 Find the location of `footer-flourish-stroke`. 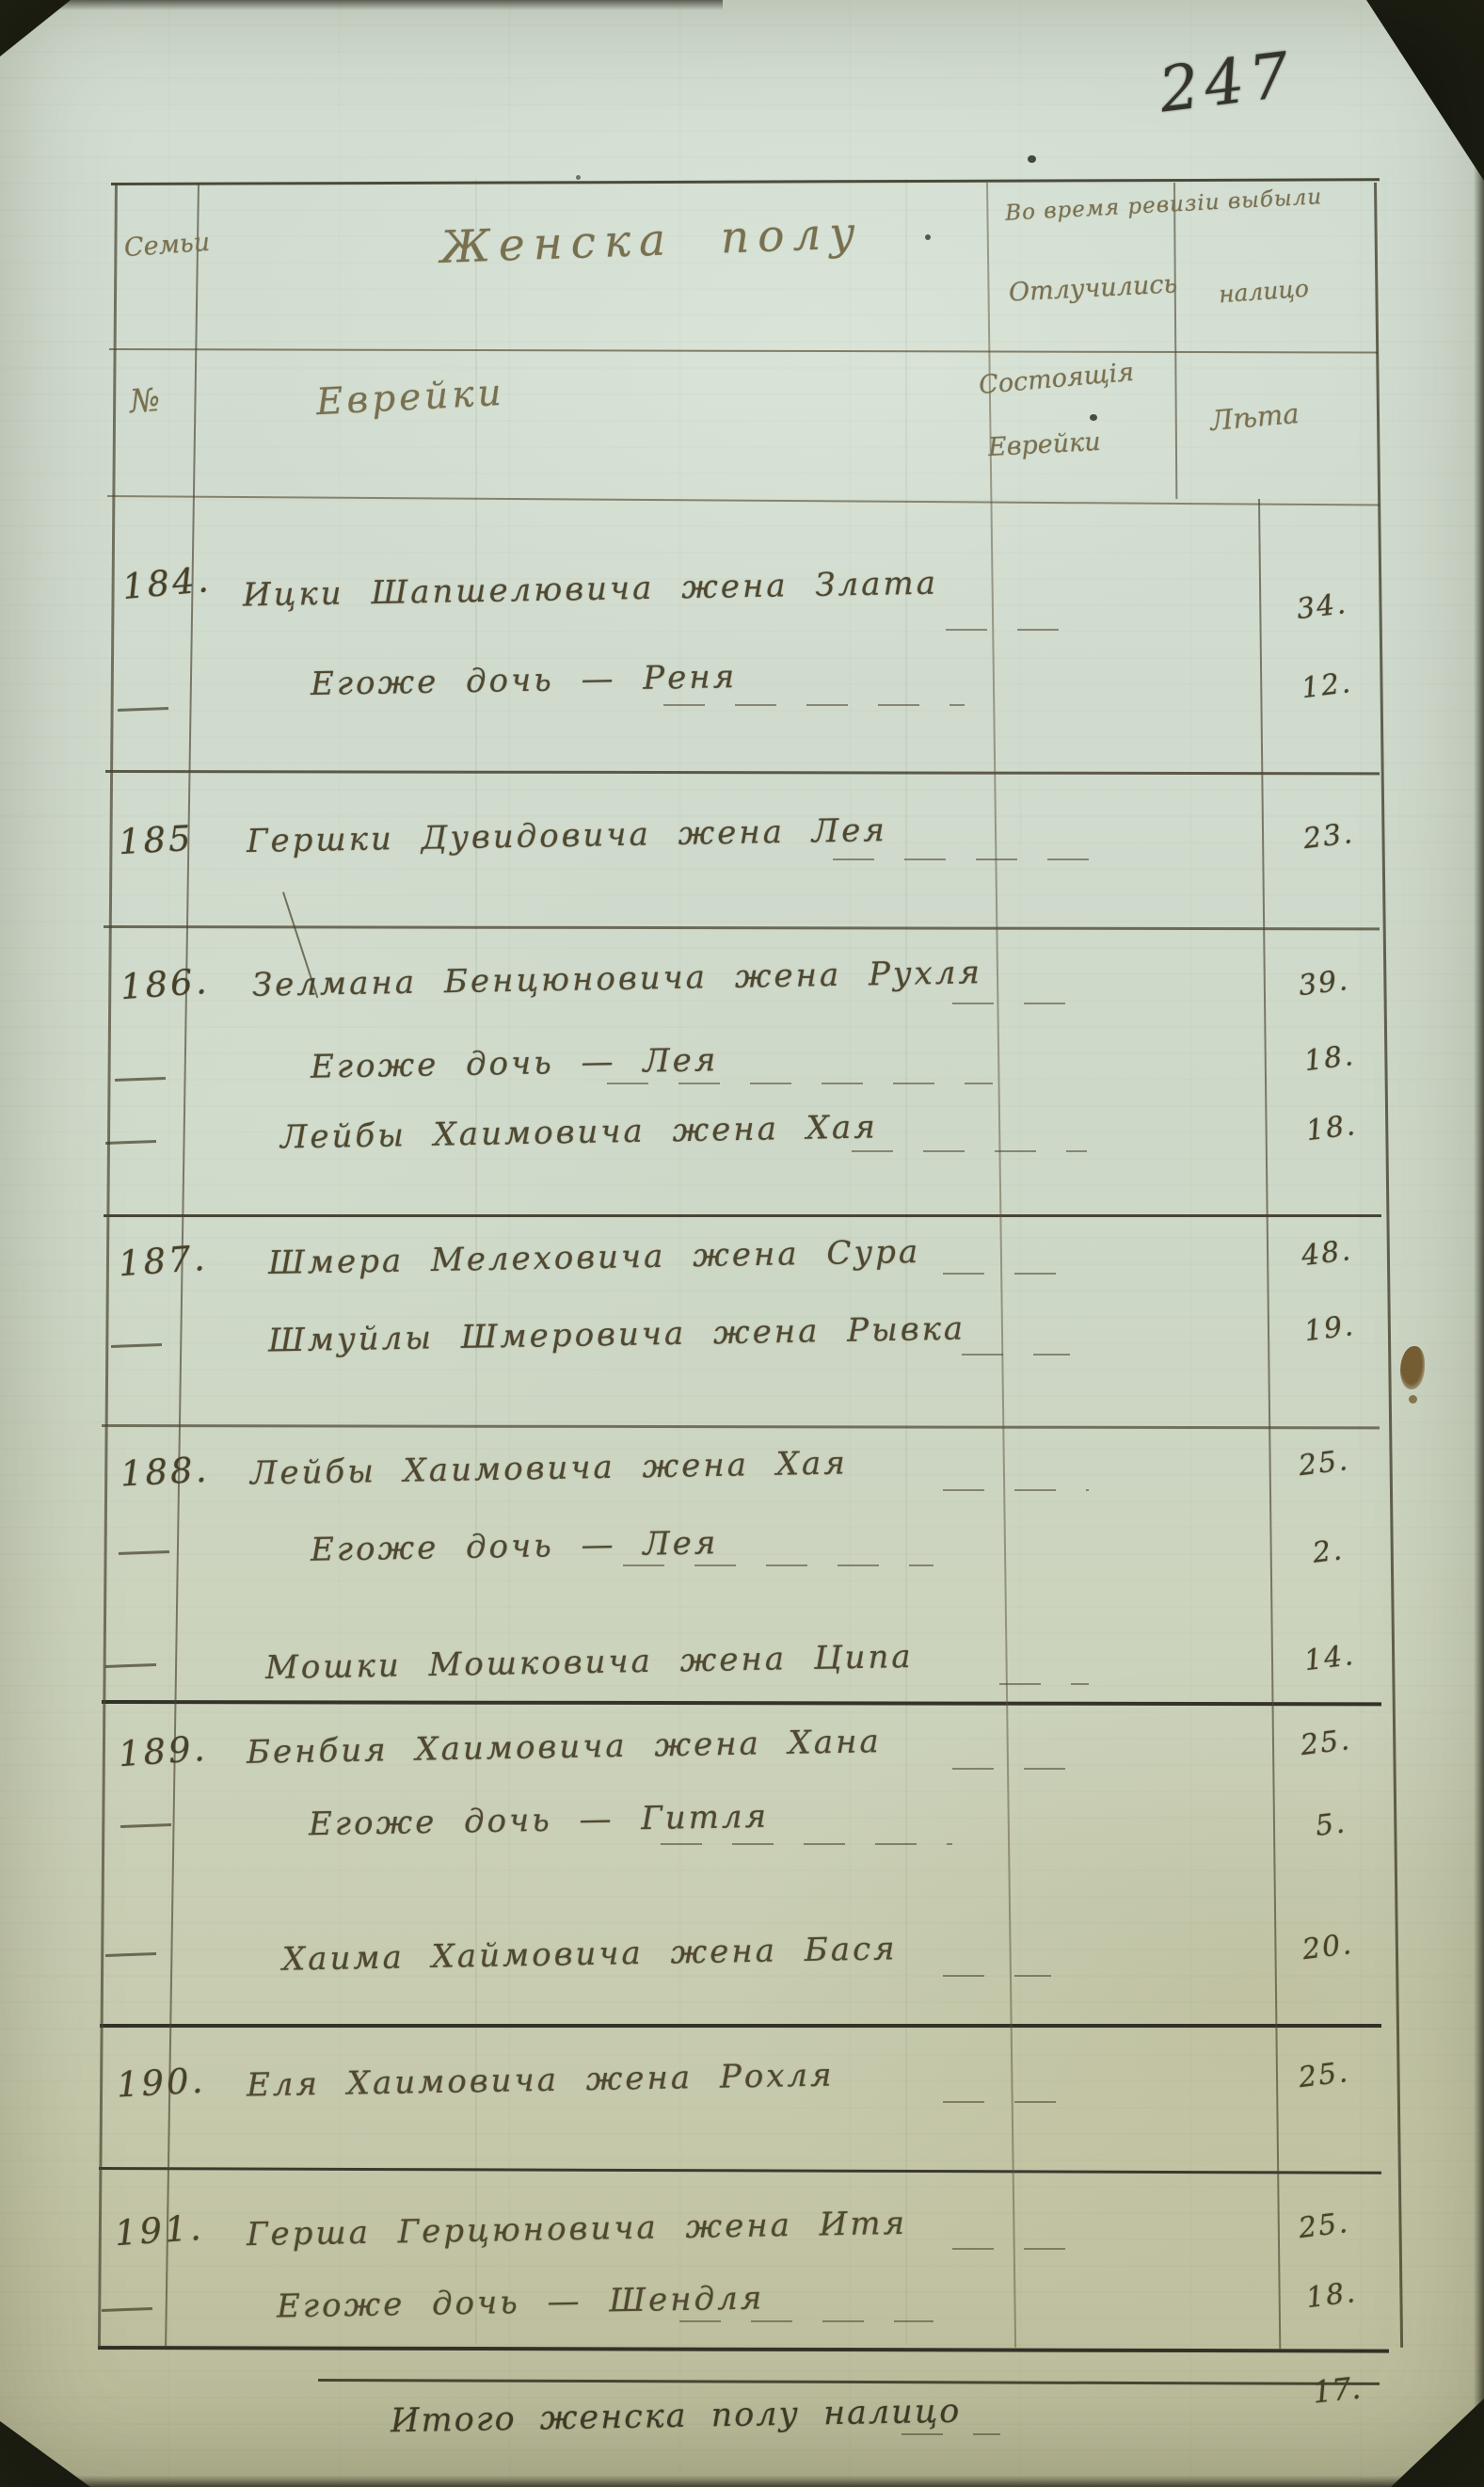

footer-flourish-stroke is located at coordinates (951, 2434).